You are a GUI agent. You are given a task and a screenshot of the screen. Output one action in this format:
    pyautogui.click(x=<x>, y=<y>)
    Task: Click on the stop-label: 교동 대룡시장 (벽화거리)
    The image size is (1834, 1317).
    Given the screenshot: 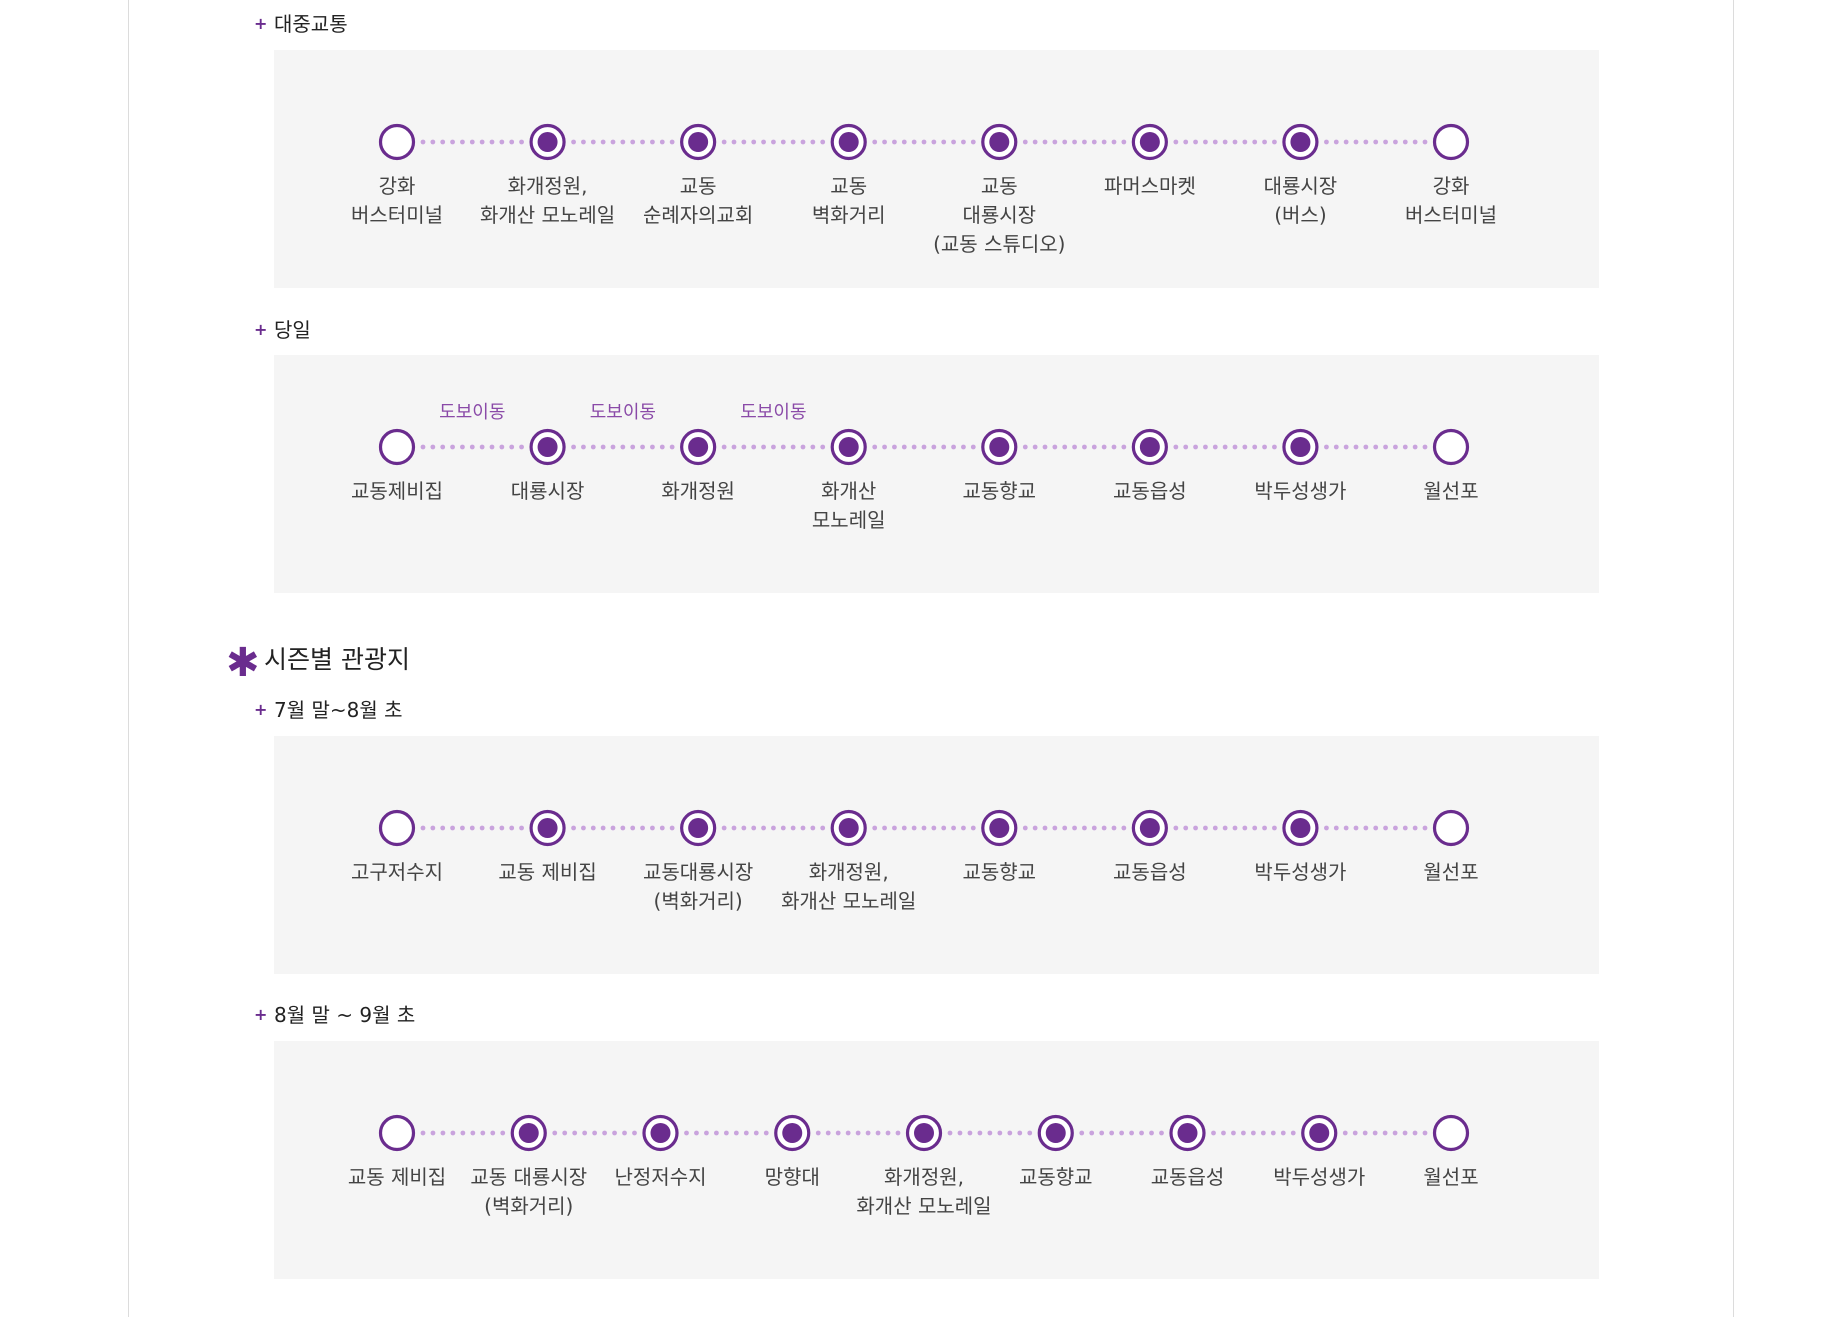 What is the action you would take?
    pyautogui.click(x=529, y=1191)
    